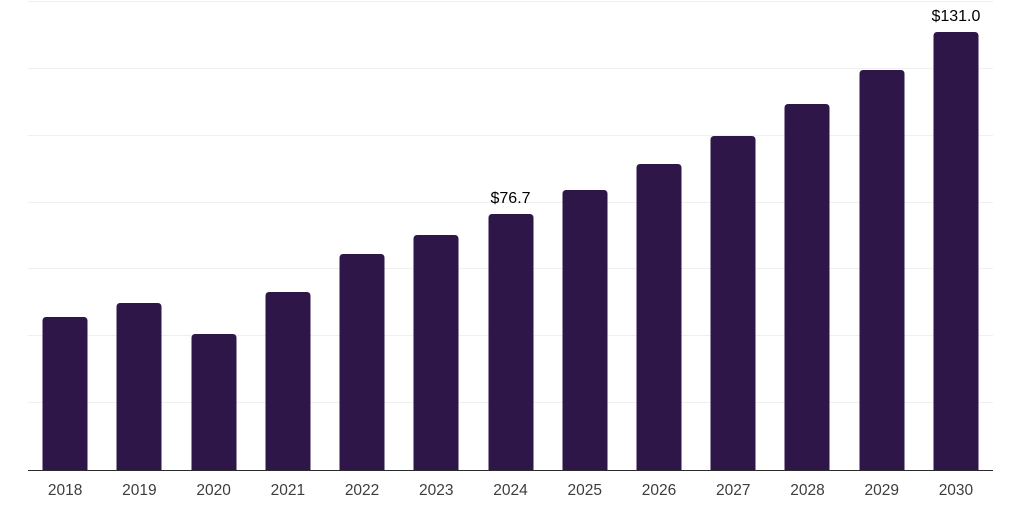 This screenshot has width=1024, height=512. I want to click on bar-2022, so click(362, 362).